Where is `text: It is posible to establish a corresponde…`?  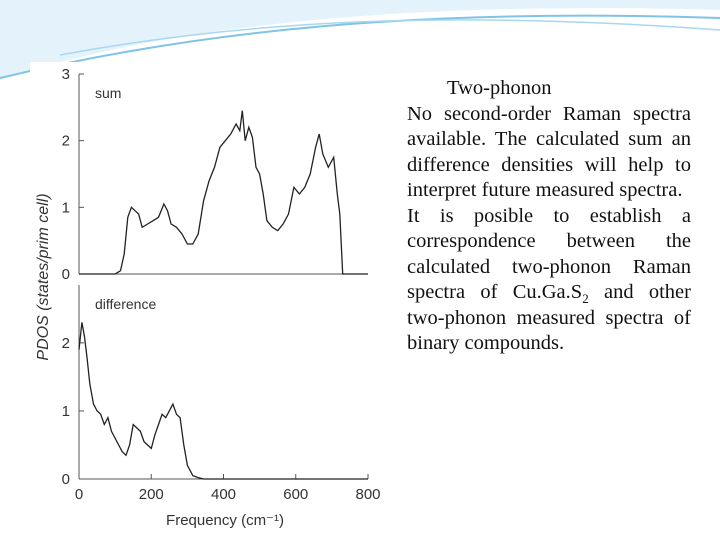
text: It is posible to establish a corresponde… is located at coordinates (549, 254).